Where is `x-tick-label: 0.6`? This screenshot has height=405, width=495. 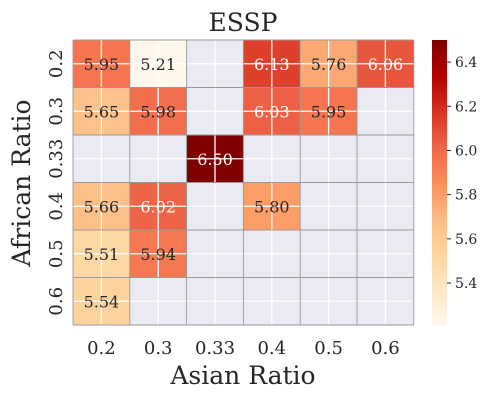
x-tick-label: 0.6 is located at coordinates (385, 348).